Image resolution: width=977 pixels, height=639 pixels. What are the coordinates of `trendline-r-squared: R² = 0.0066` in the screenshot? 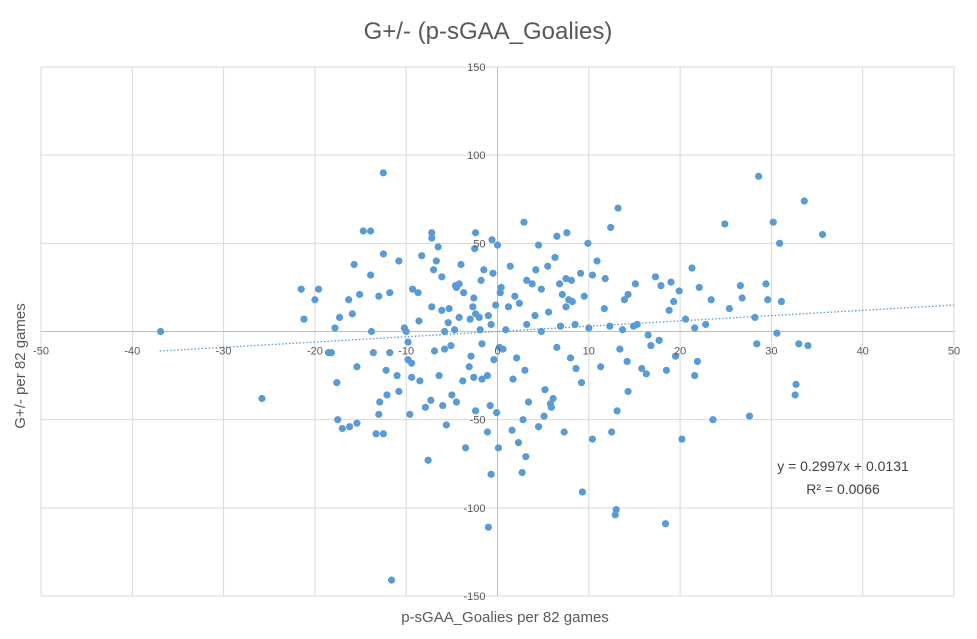 It's located at (843, 489).